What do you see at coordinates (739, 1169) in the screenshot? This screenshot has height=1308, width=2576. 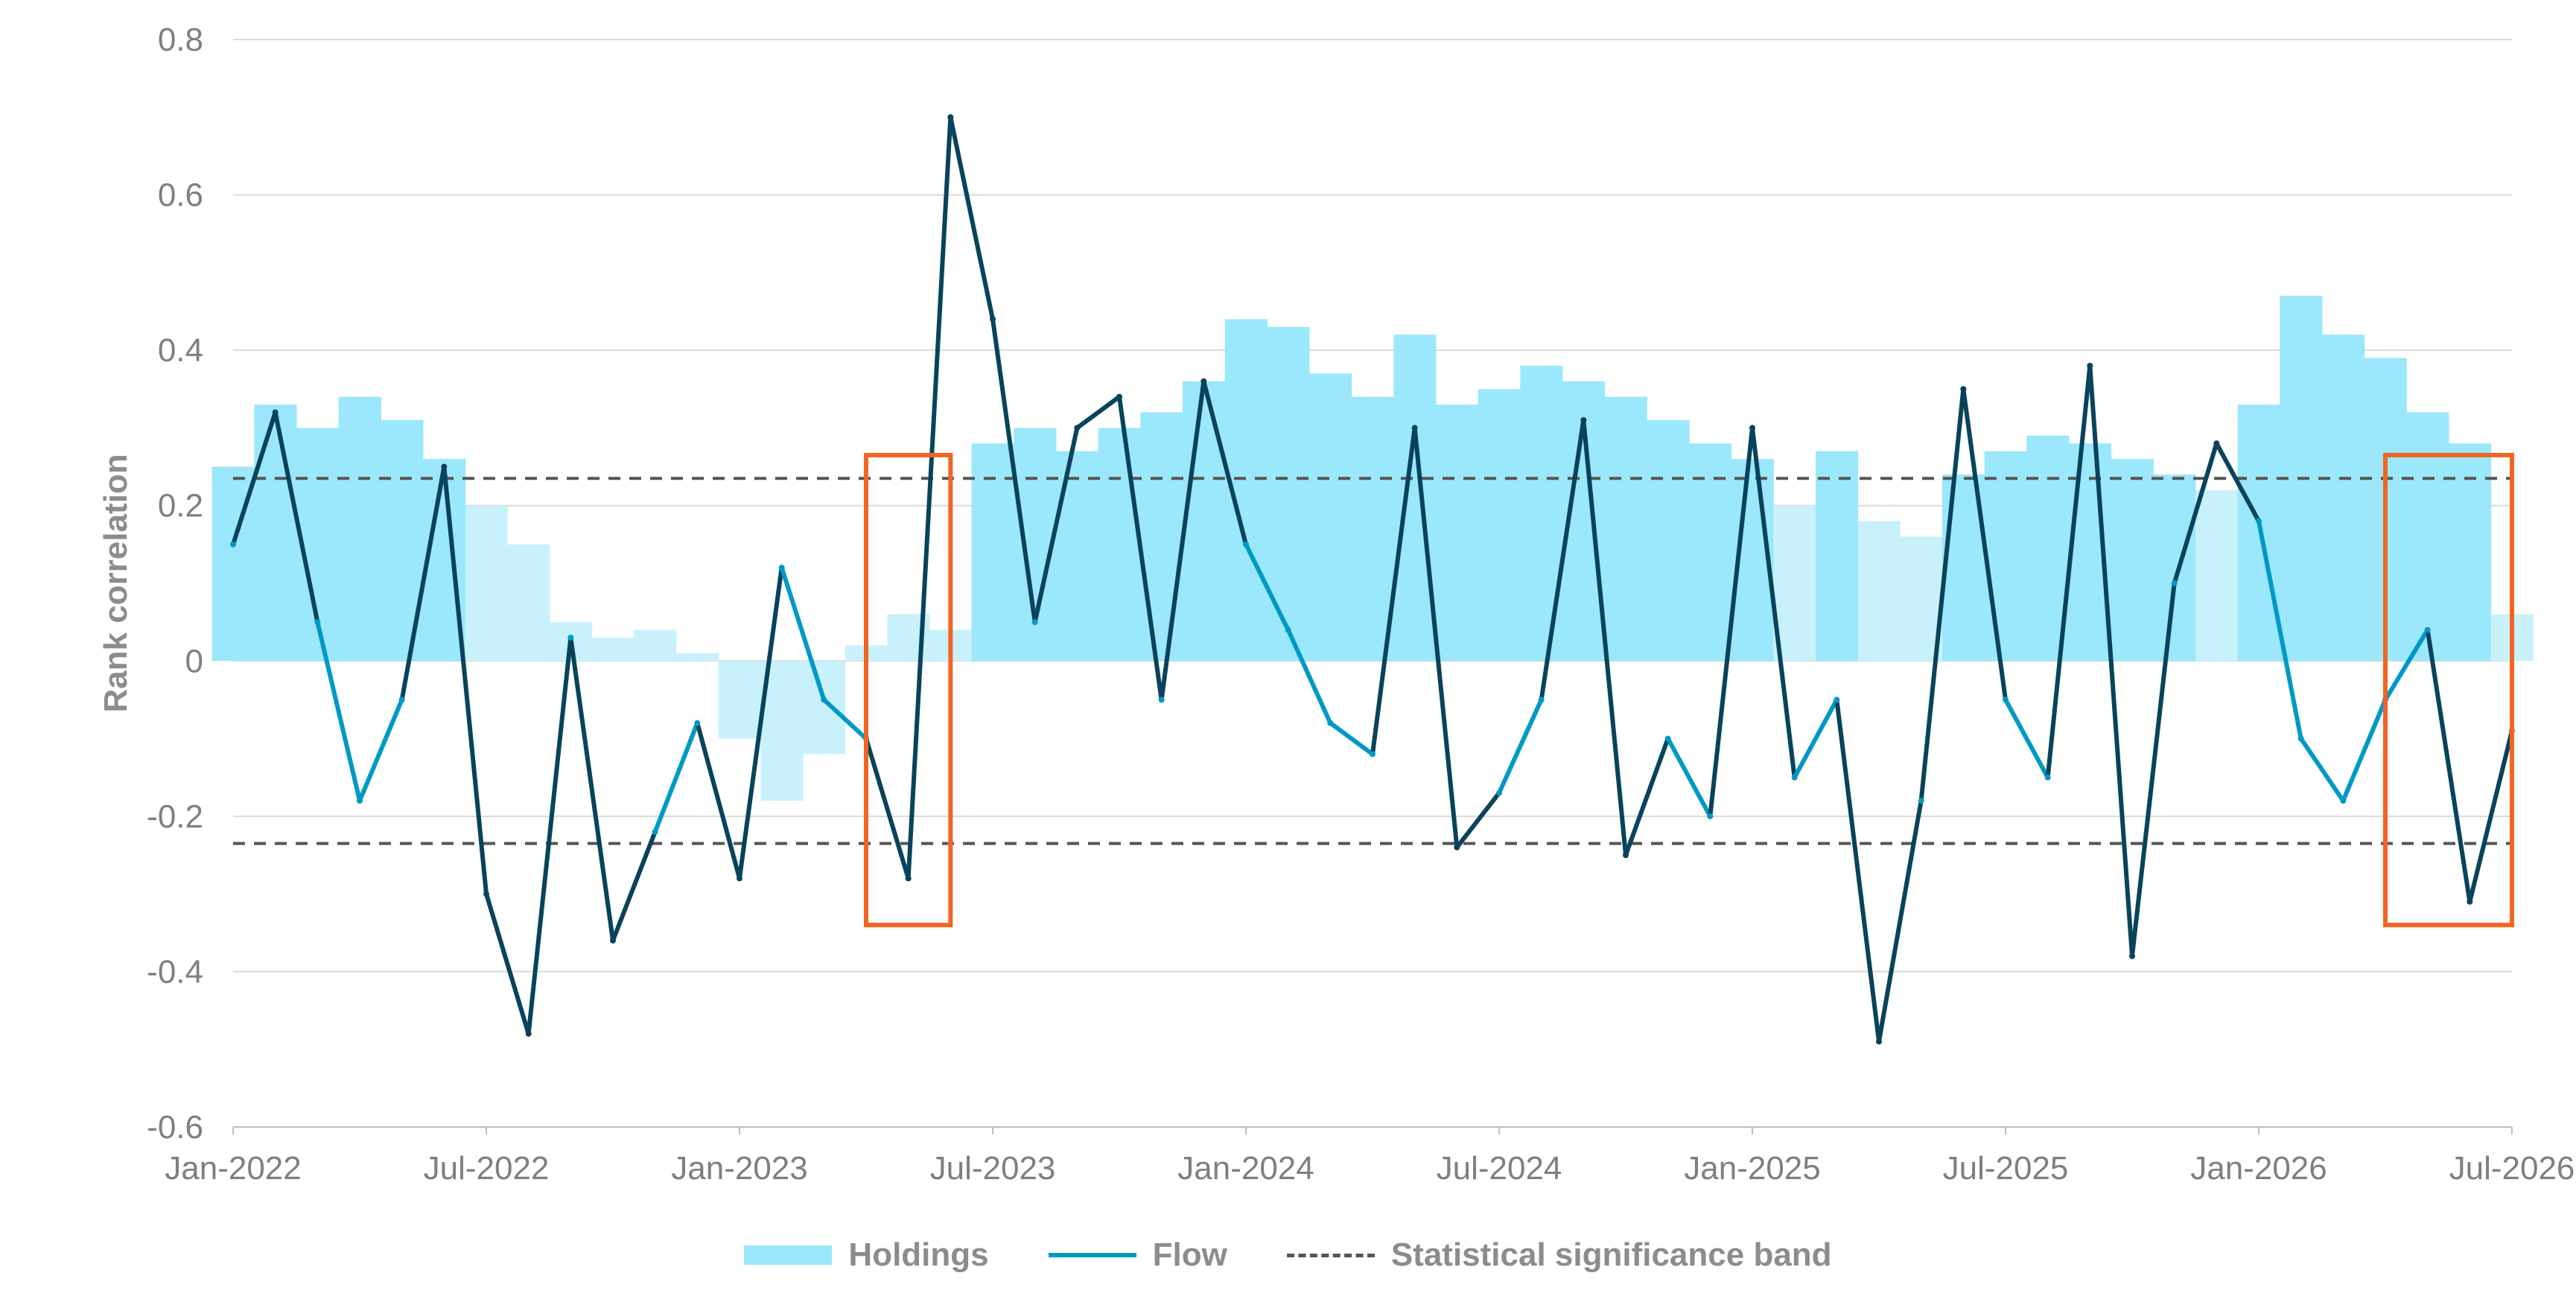 I see `x-tick-label: Jan-2023` at bounding box center [739, 1169].